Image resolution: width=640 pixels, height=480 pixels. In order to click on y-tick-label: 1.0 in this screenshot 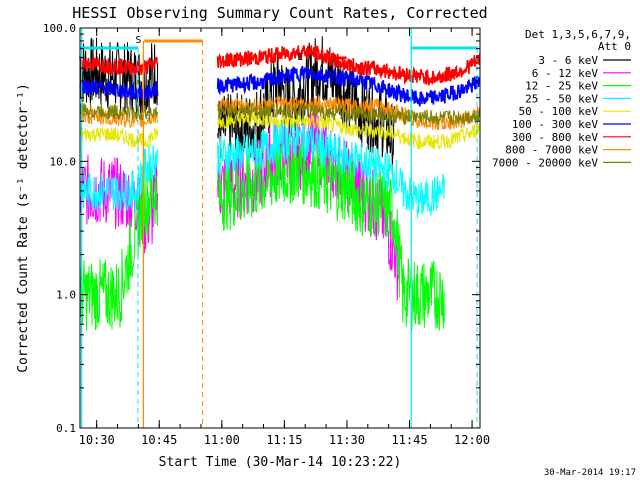, I will do `click(66, 295)`.